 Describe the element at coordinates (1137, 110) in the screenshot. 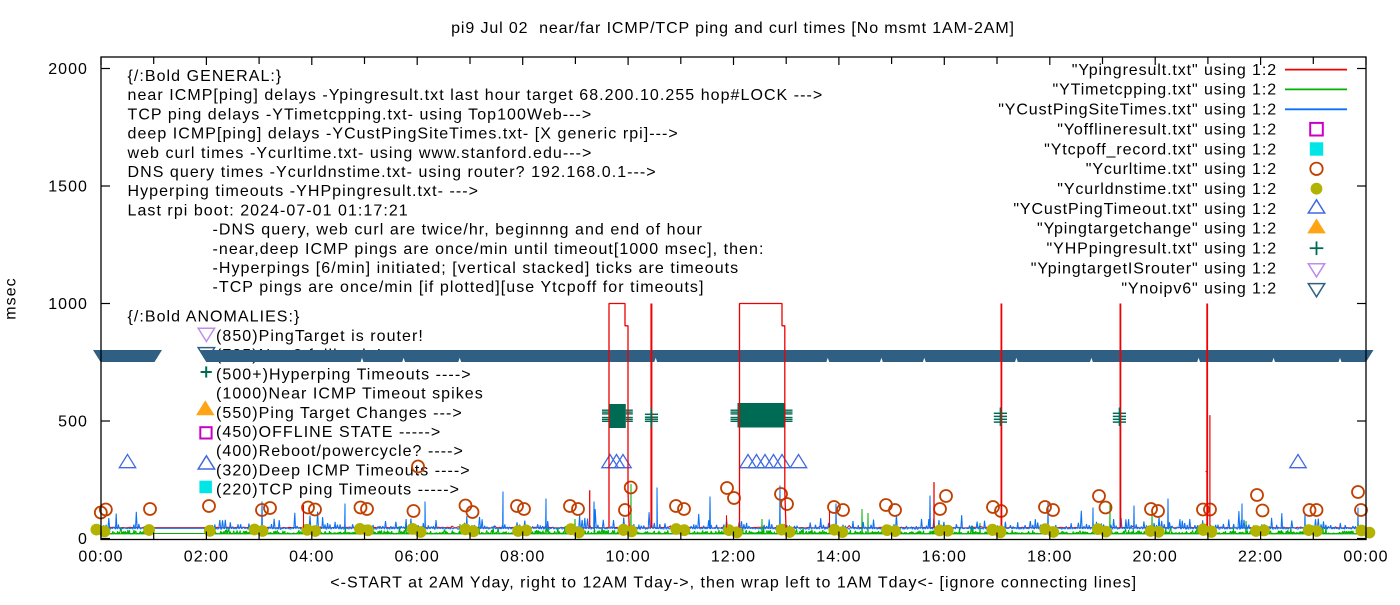

I see `svg-text:"YCustPingSiteTimes.txt" using: "YCustPingSiteTimes.txt" using 1:2` at that location.